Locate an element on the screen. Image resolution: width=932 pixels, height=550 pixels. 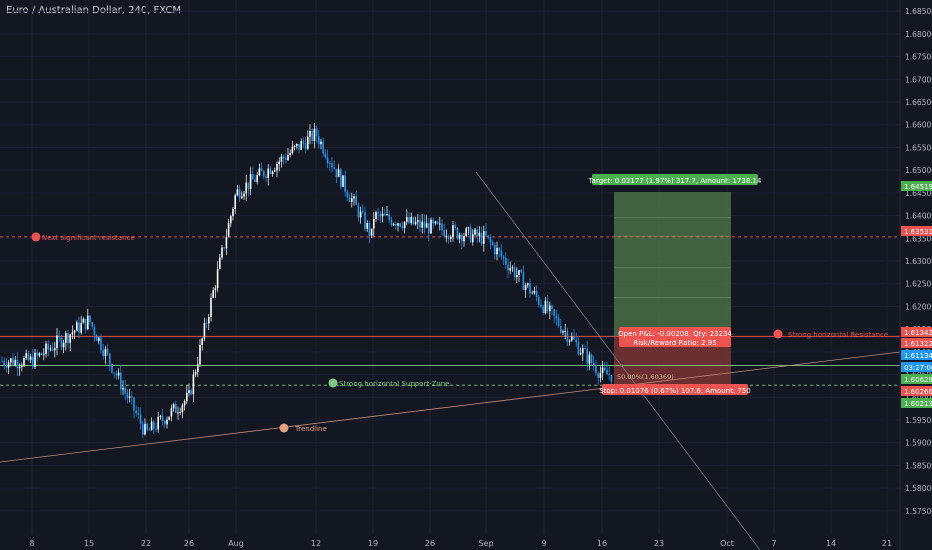
axis-bg is located at coordinates (916, 275).